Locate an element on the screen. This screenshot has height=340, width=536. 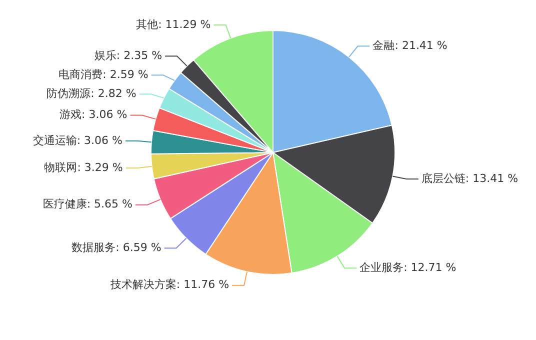
slice-label: 物联网: 3.29 % is located at coordinates (83, 167).